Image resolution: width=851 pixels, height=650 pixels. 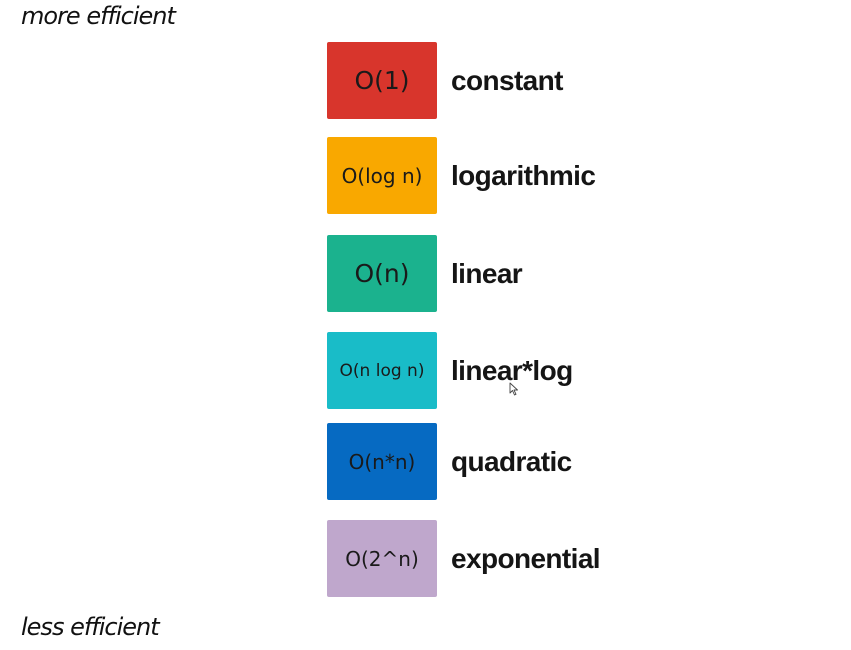 What do you see at coordinates (382, 175) in the screenshot?
I see `complexity-box-logarithmic: O(log n)` at bounding box center [382, 175].